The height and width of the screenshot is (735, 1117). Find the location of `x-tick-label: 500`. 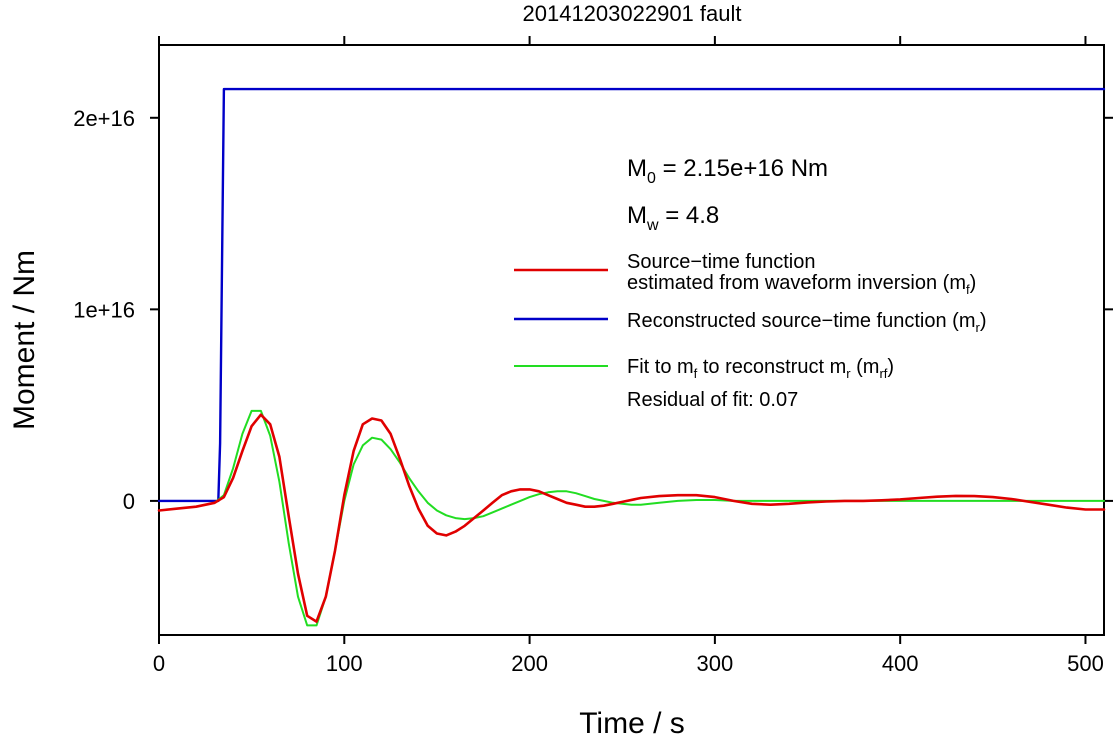

x-tick-label: 500 is located at coordinates (1085, 663).